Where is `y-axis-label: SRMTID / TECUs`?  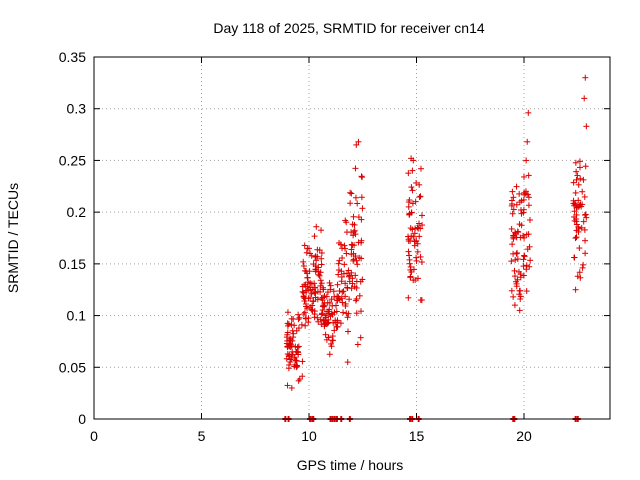
y-axis-label: SRMTID / TECUs is located at coordinates (13, 238).